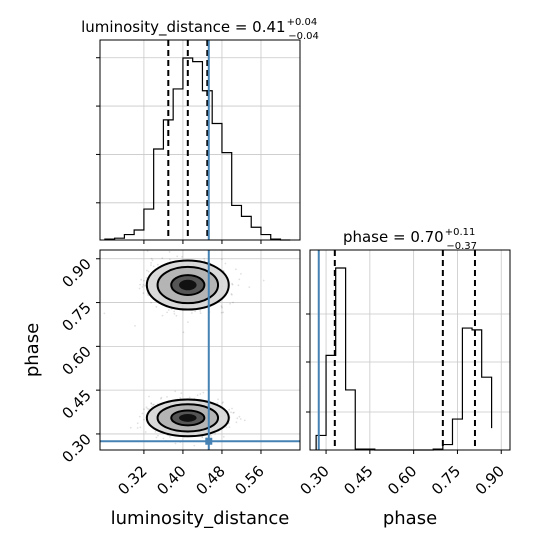 Image resolution: width=550 pixels, height=550 pixels. What do you see at coordinates (490, 480) in the screenshot?
I see `x-tick-label: 0.90` at bounding box center [490, 480].